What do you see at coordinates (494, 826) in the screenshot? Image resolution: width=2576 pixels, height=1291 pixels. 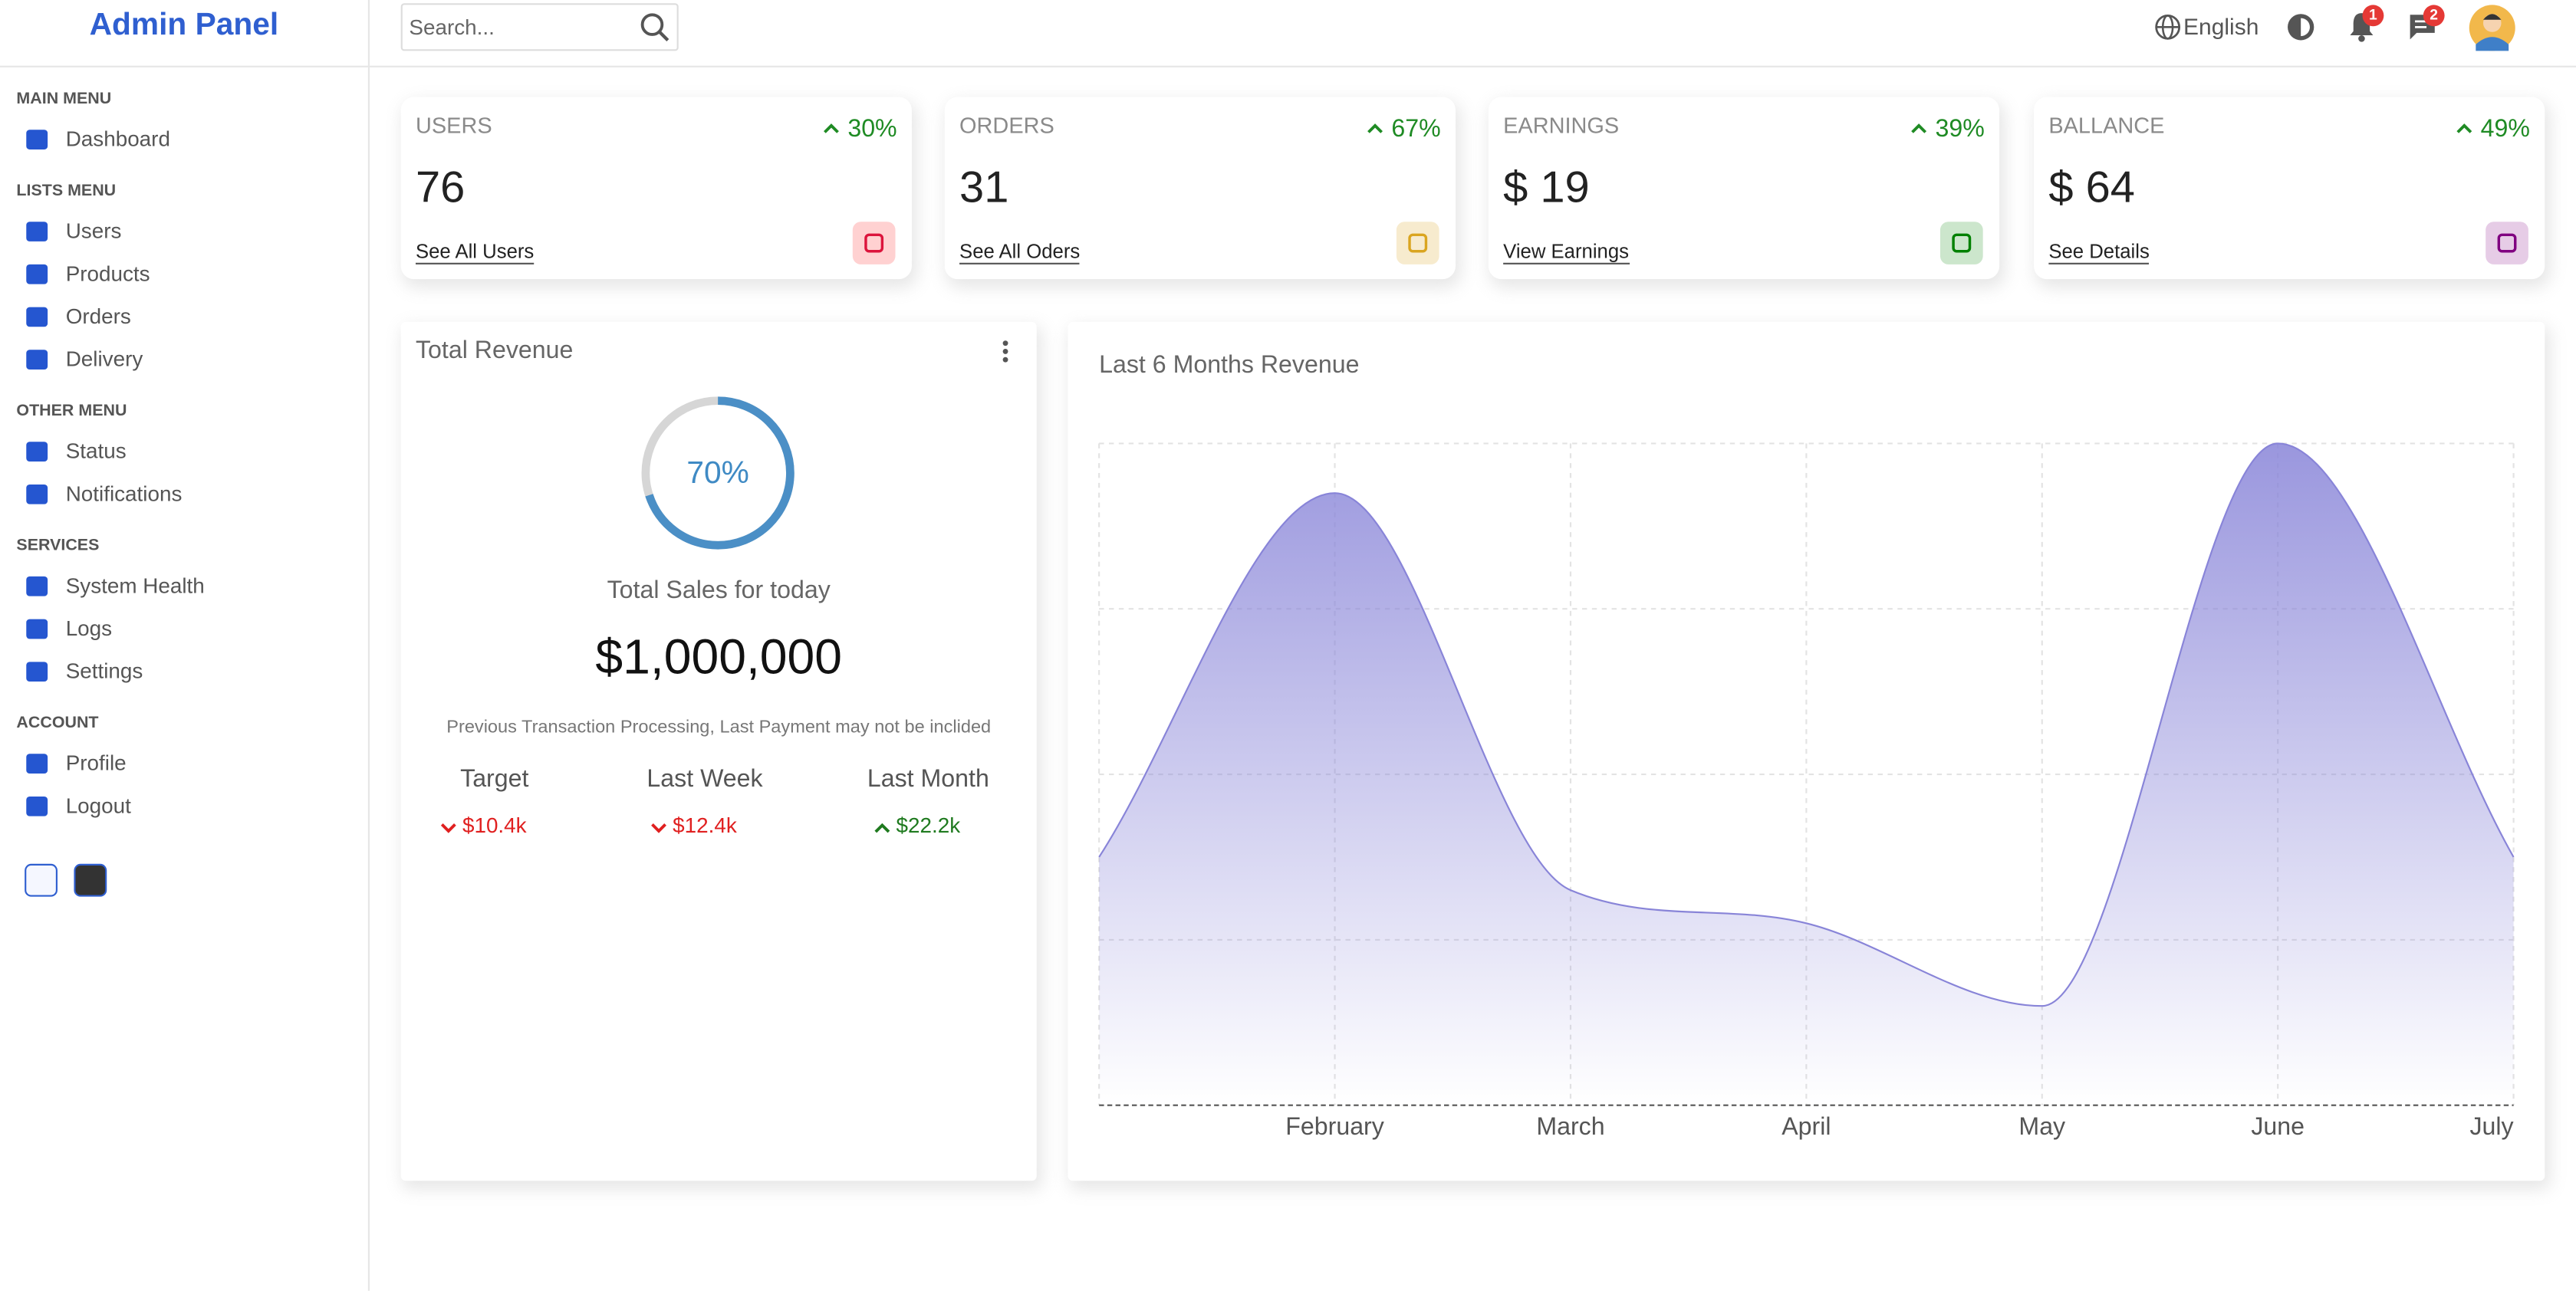 I see `summary-value: $10.4k` at bounding box center [494, 826].